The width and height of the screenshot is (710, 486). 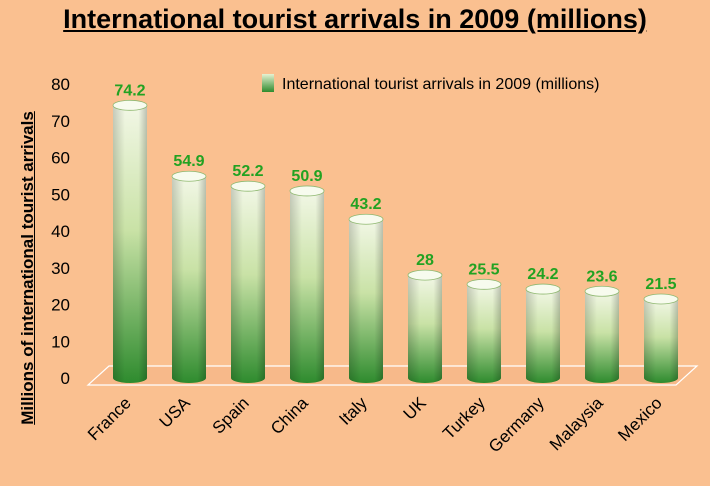 I want to click on category-label: Malaysia, so click(x=576, y=423).